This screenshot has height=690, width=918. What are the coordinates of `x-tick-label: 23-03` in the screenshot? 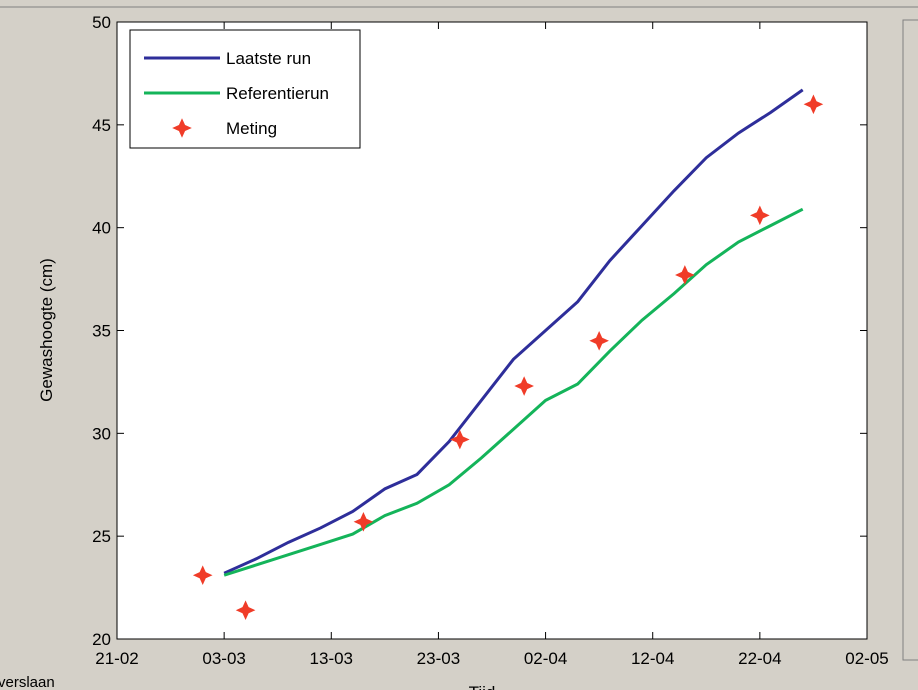 It's located at (438, 658).